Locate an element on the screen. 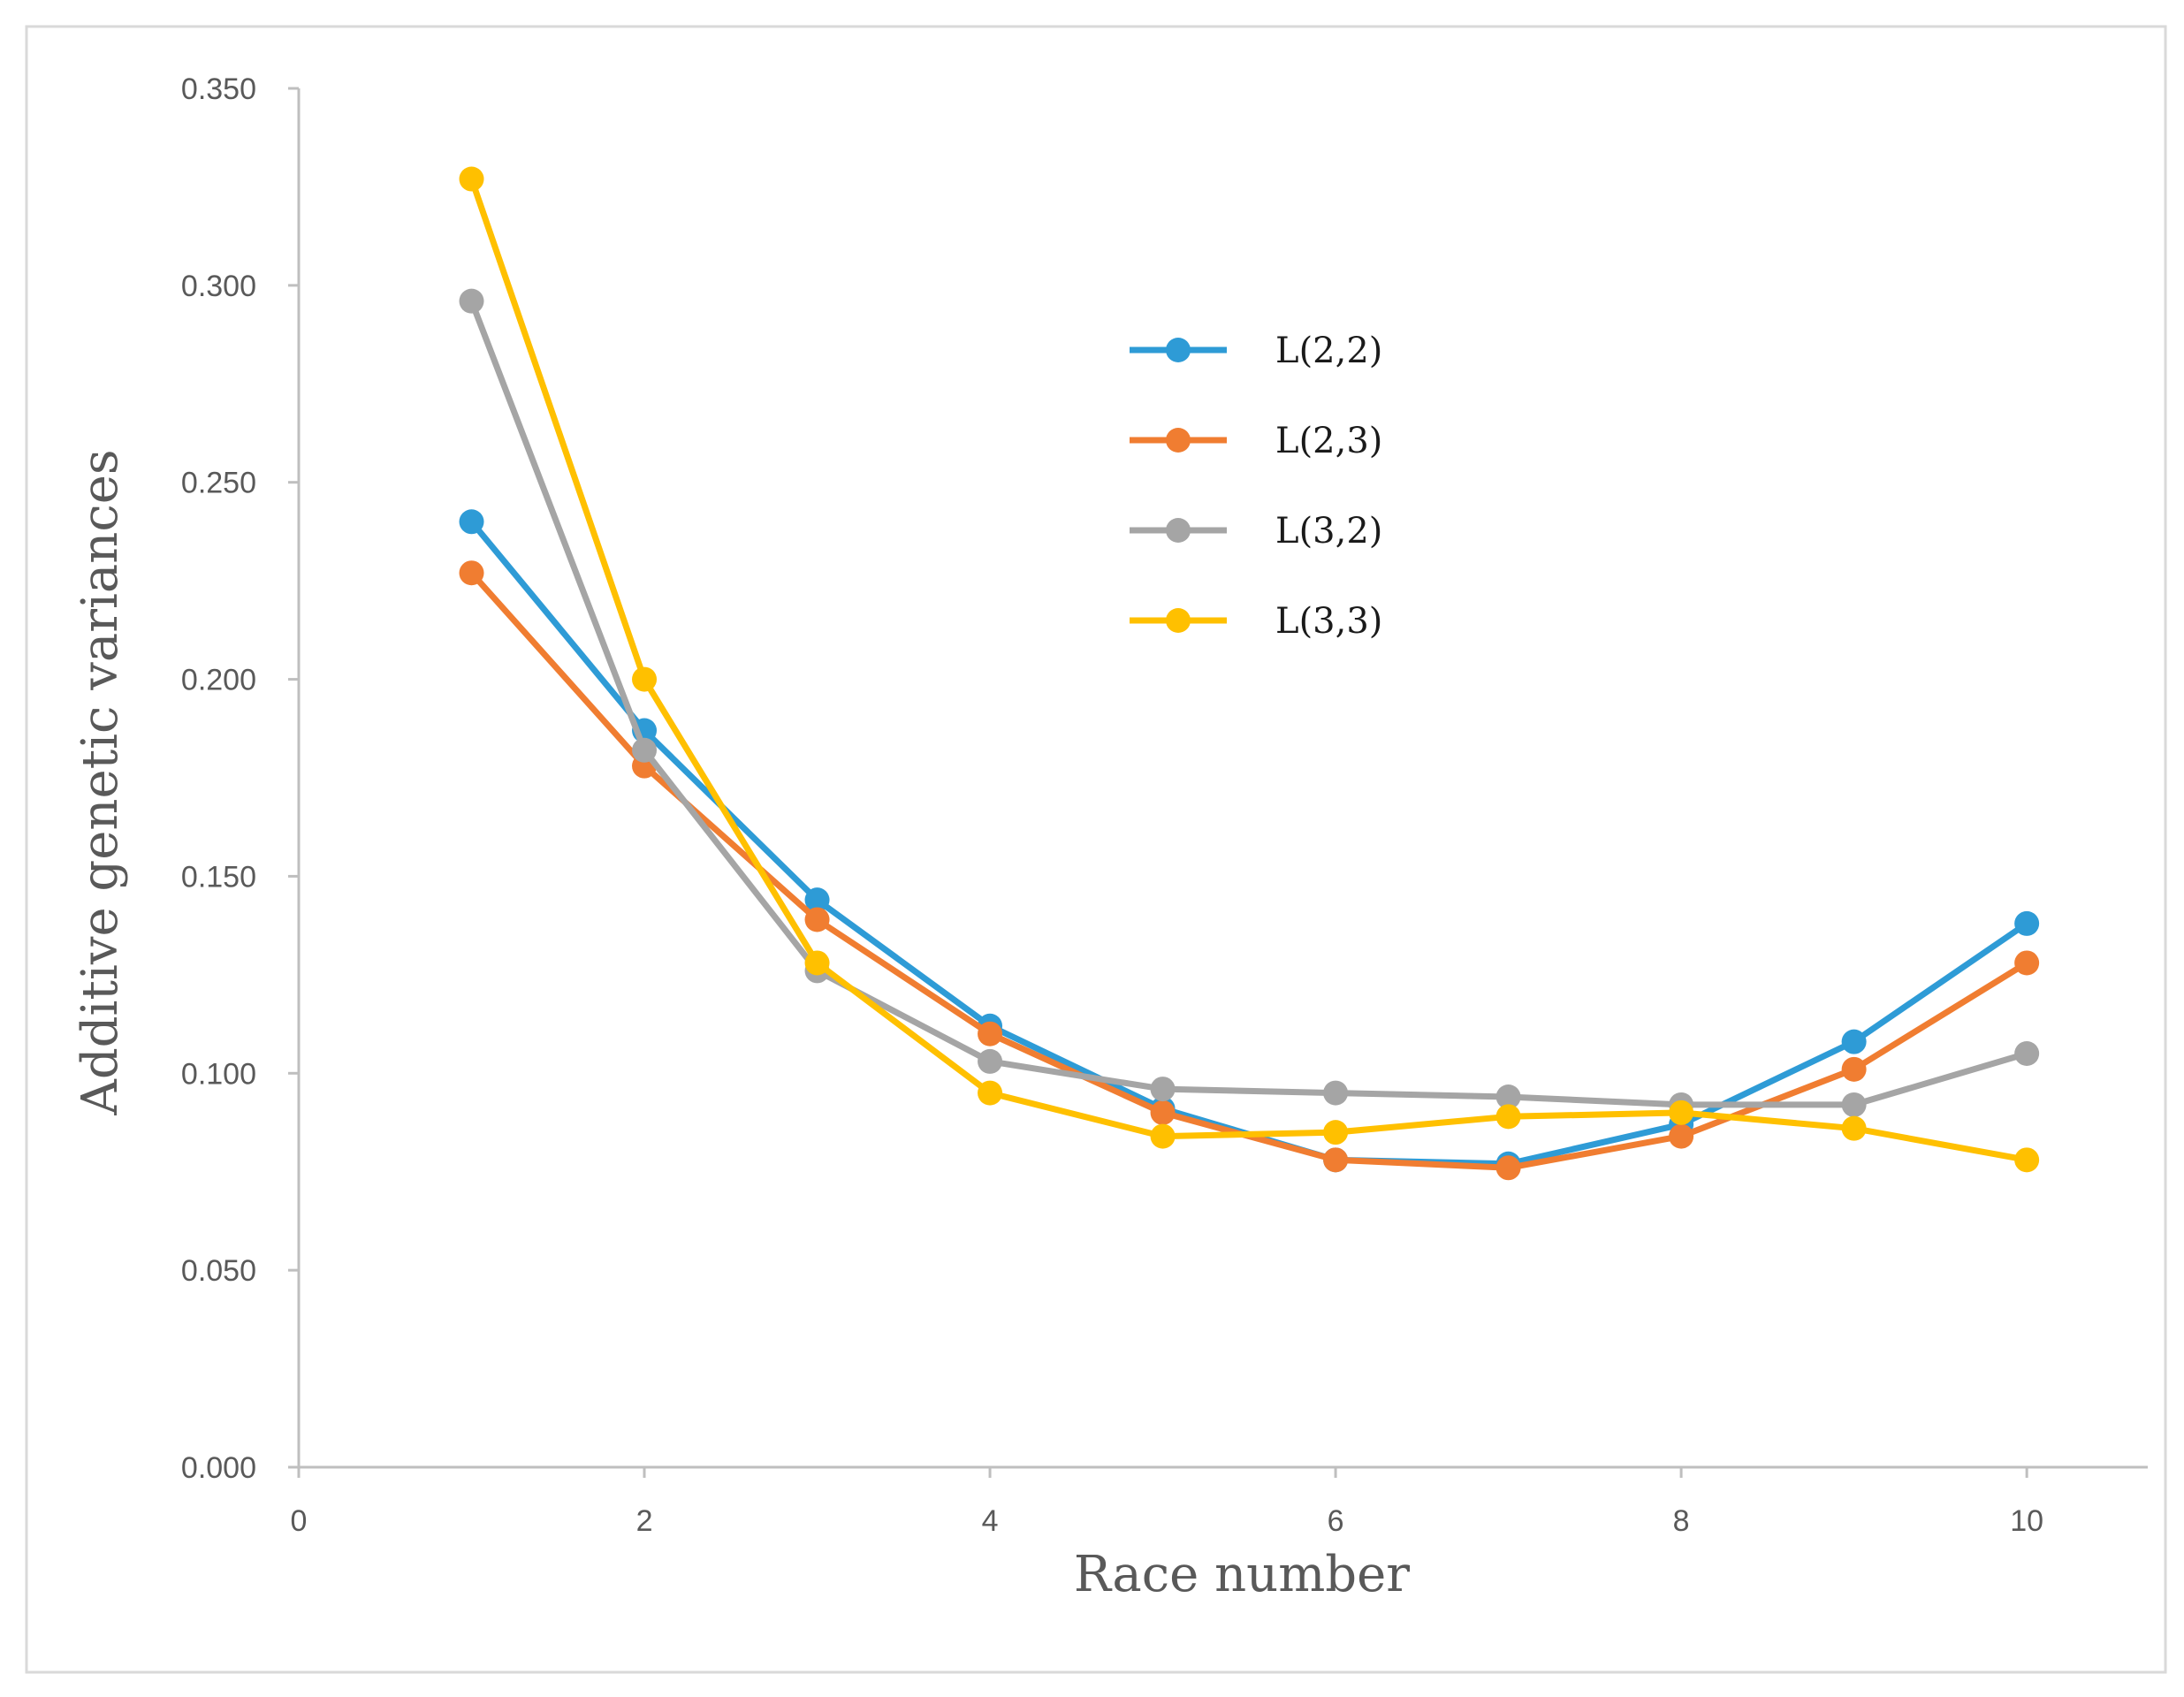 Image resolution: width=2184 pixels, height=1697 pixels. x-tick-label: 6 is located at coordinates (1336, 1521).